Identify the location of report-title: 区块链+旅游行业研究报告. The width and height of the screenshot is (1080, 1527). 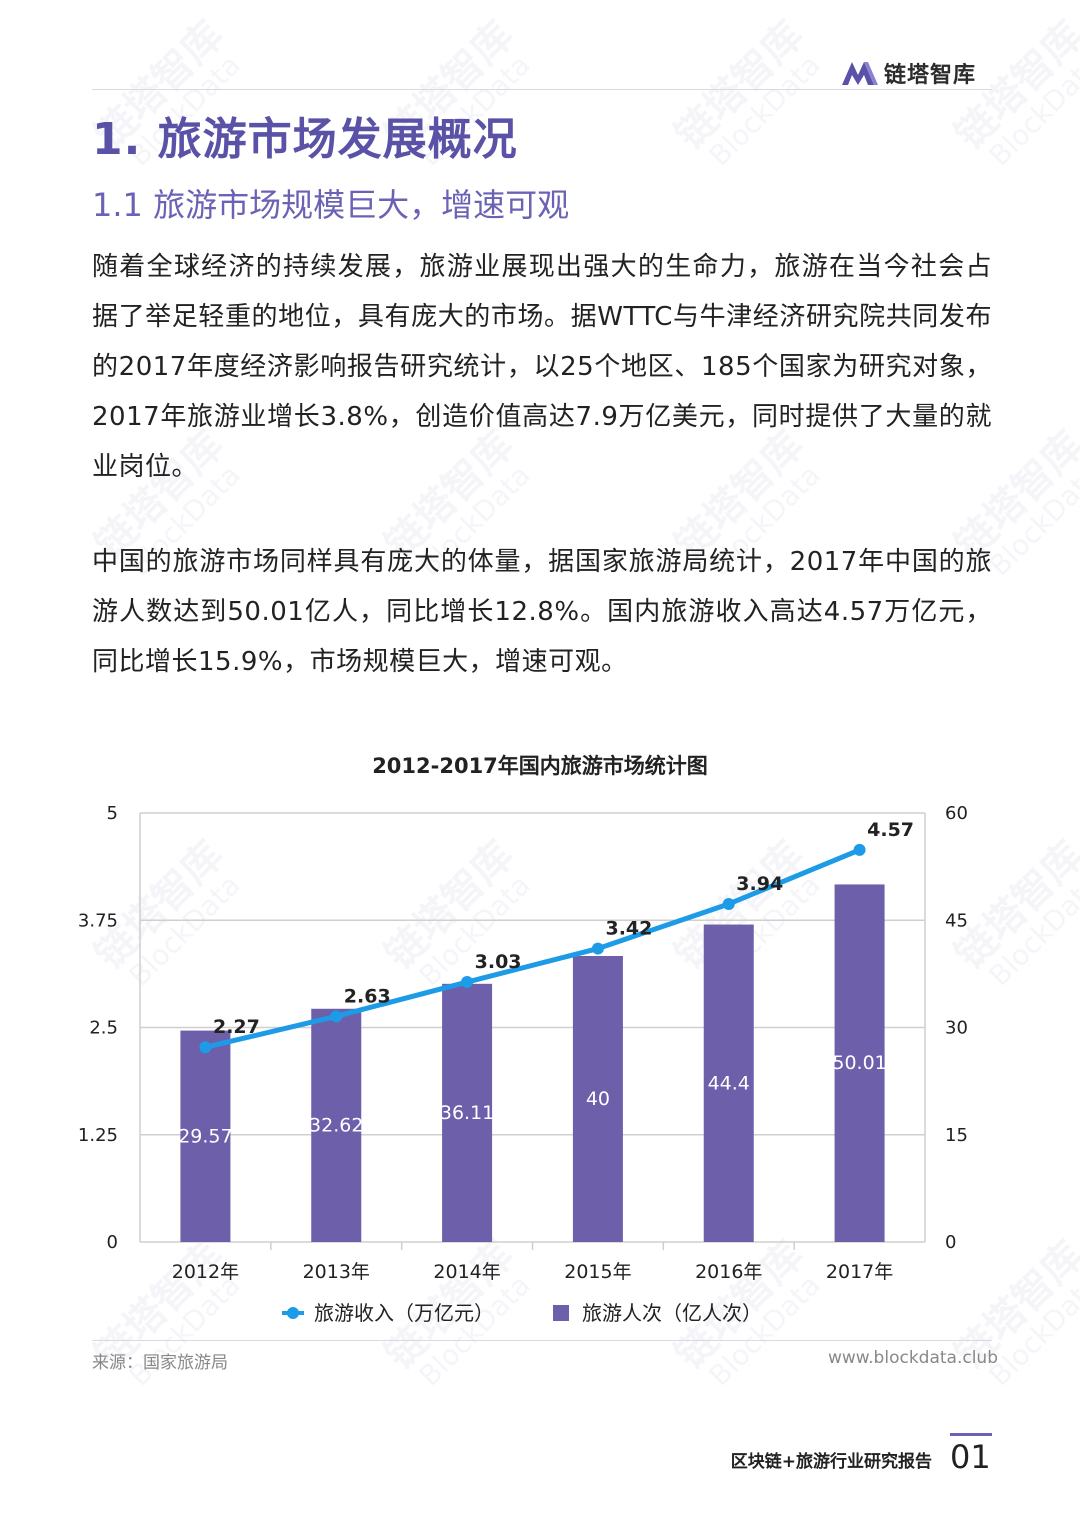
(831, 1462).